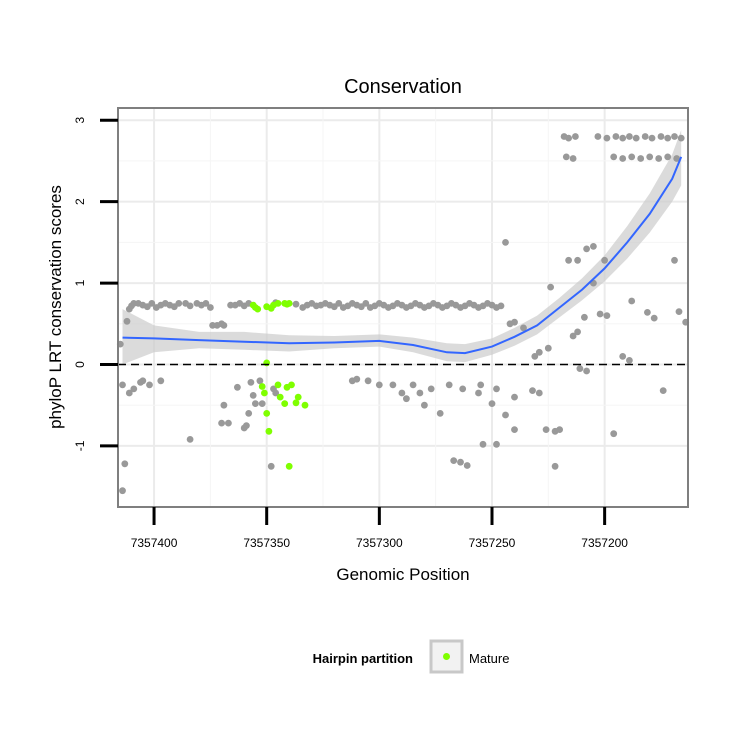 This screenshot has height=750, width=750. Describe the element at coordinates (379, 528) in the screenshot. I see `x-axis: 7357400 7357350 7357300 7357250 7357200` at that location.